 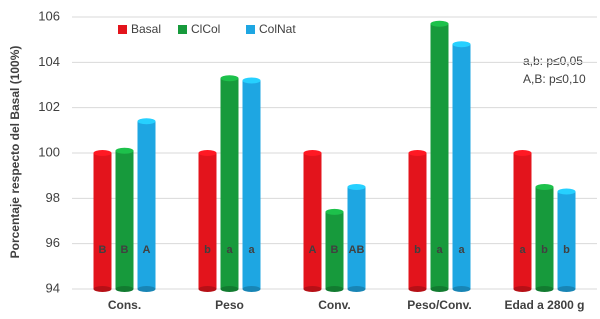 I want to click on x-tick-label: Cons., so click(x=124, y=305).